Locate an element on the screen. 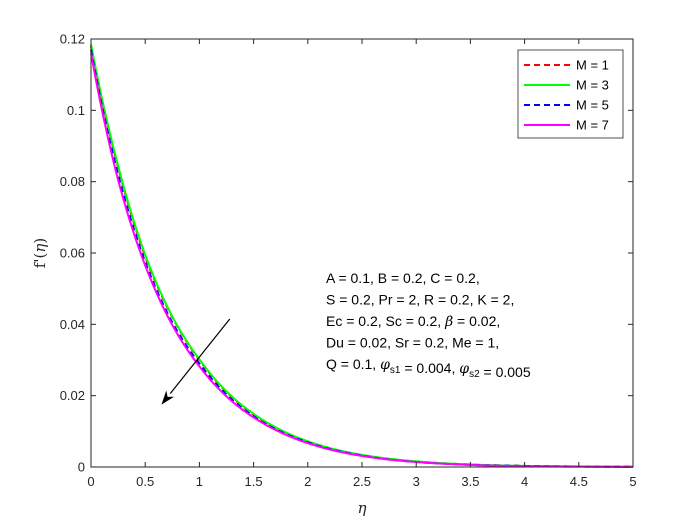 This screenshot has width=700, height=525. y-axis-label: f'(η) is located at coordinates (40, 253).